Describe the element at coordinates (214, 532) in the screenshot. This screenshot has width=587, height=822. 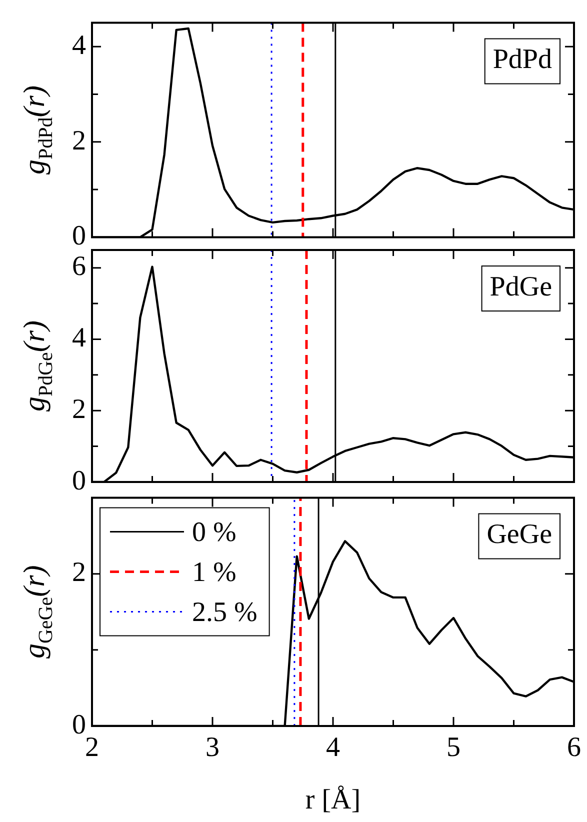
I see `legend-label: 0 %` at that location.